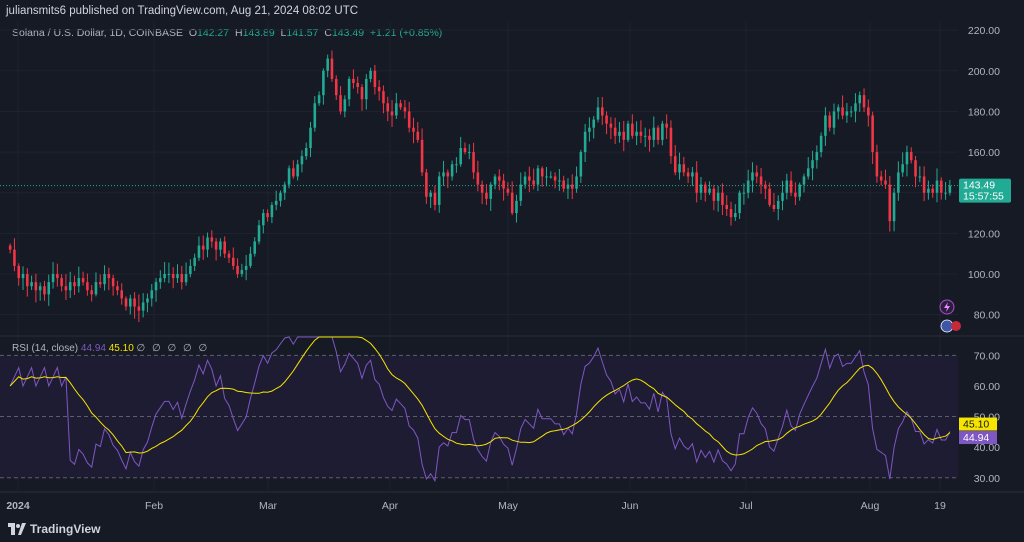  I want to click on time-tick-label: Apr, so click(390, 506).